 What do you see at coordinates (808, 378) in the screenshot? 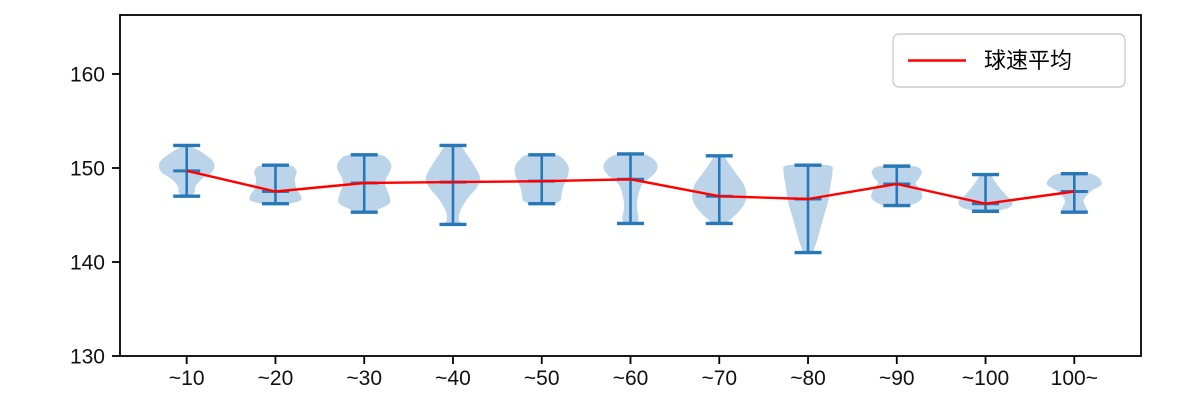
I see `x-axis-tick-label-~80: ~80` at bounding box center [808, 378].